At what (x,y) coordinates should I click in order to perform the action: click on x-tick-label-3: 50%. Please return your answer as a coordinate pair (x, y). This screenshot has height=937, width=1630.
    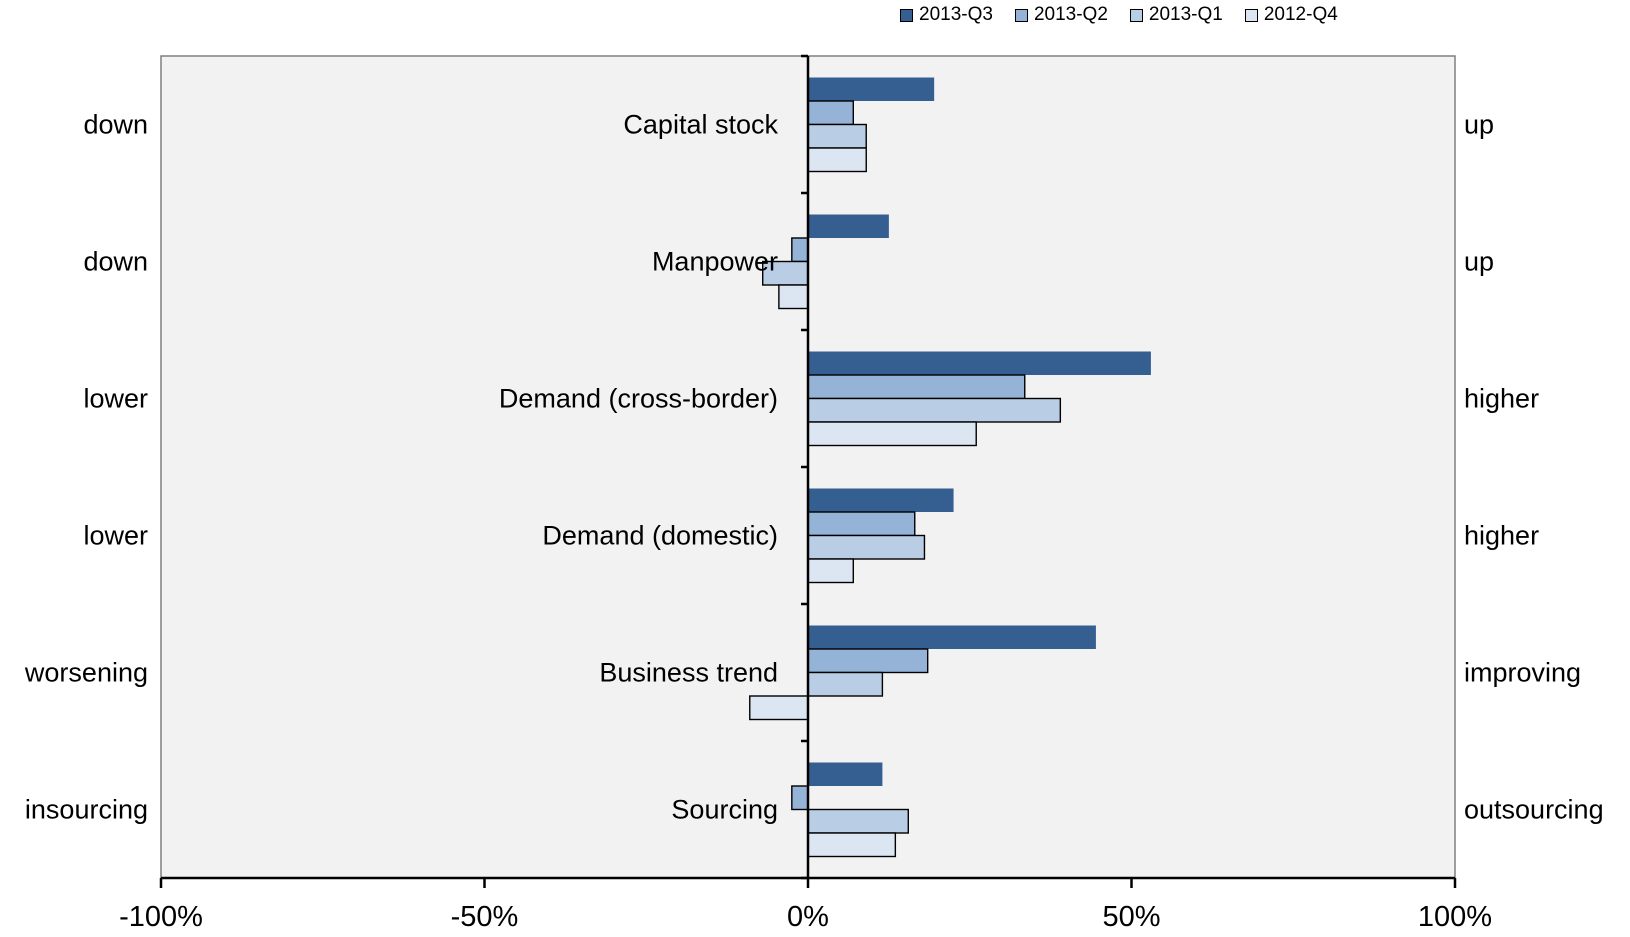
    Looking at the image, I should click on (1131, 917).